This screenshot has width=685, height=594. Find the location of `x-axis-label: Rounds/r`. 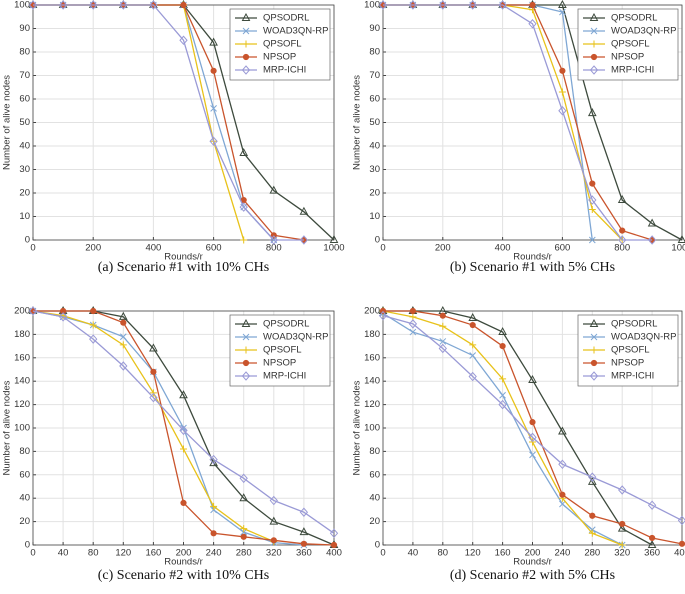

x-axis-label: Rounds/r is located at coordinates (532, 257).